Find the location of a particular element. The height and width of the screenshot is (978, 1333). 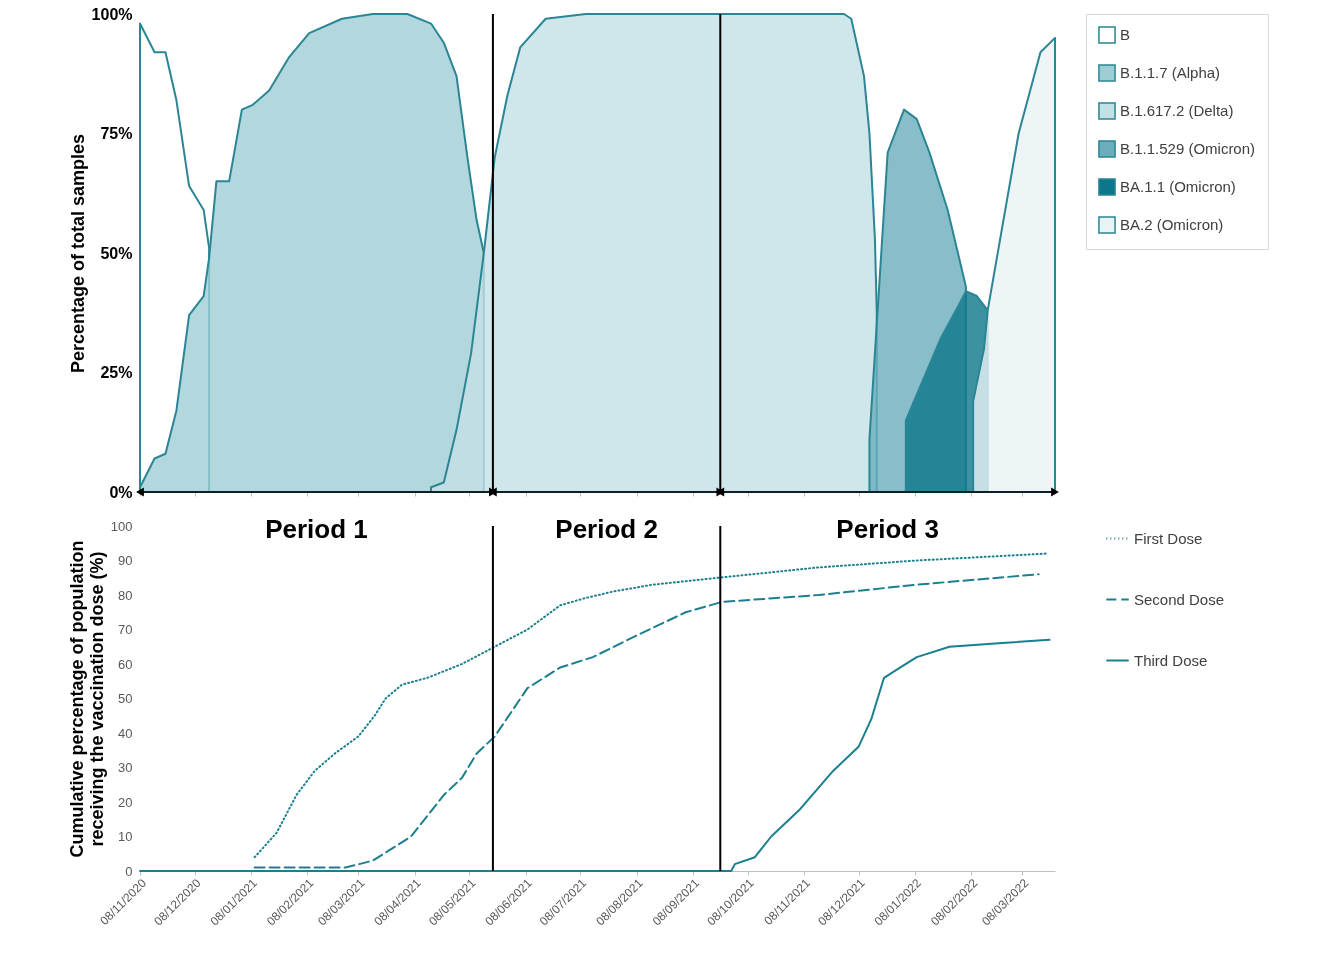

legend-label: B is located at coordinates (1125, 34).